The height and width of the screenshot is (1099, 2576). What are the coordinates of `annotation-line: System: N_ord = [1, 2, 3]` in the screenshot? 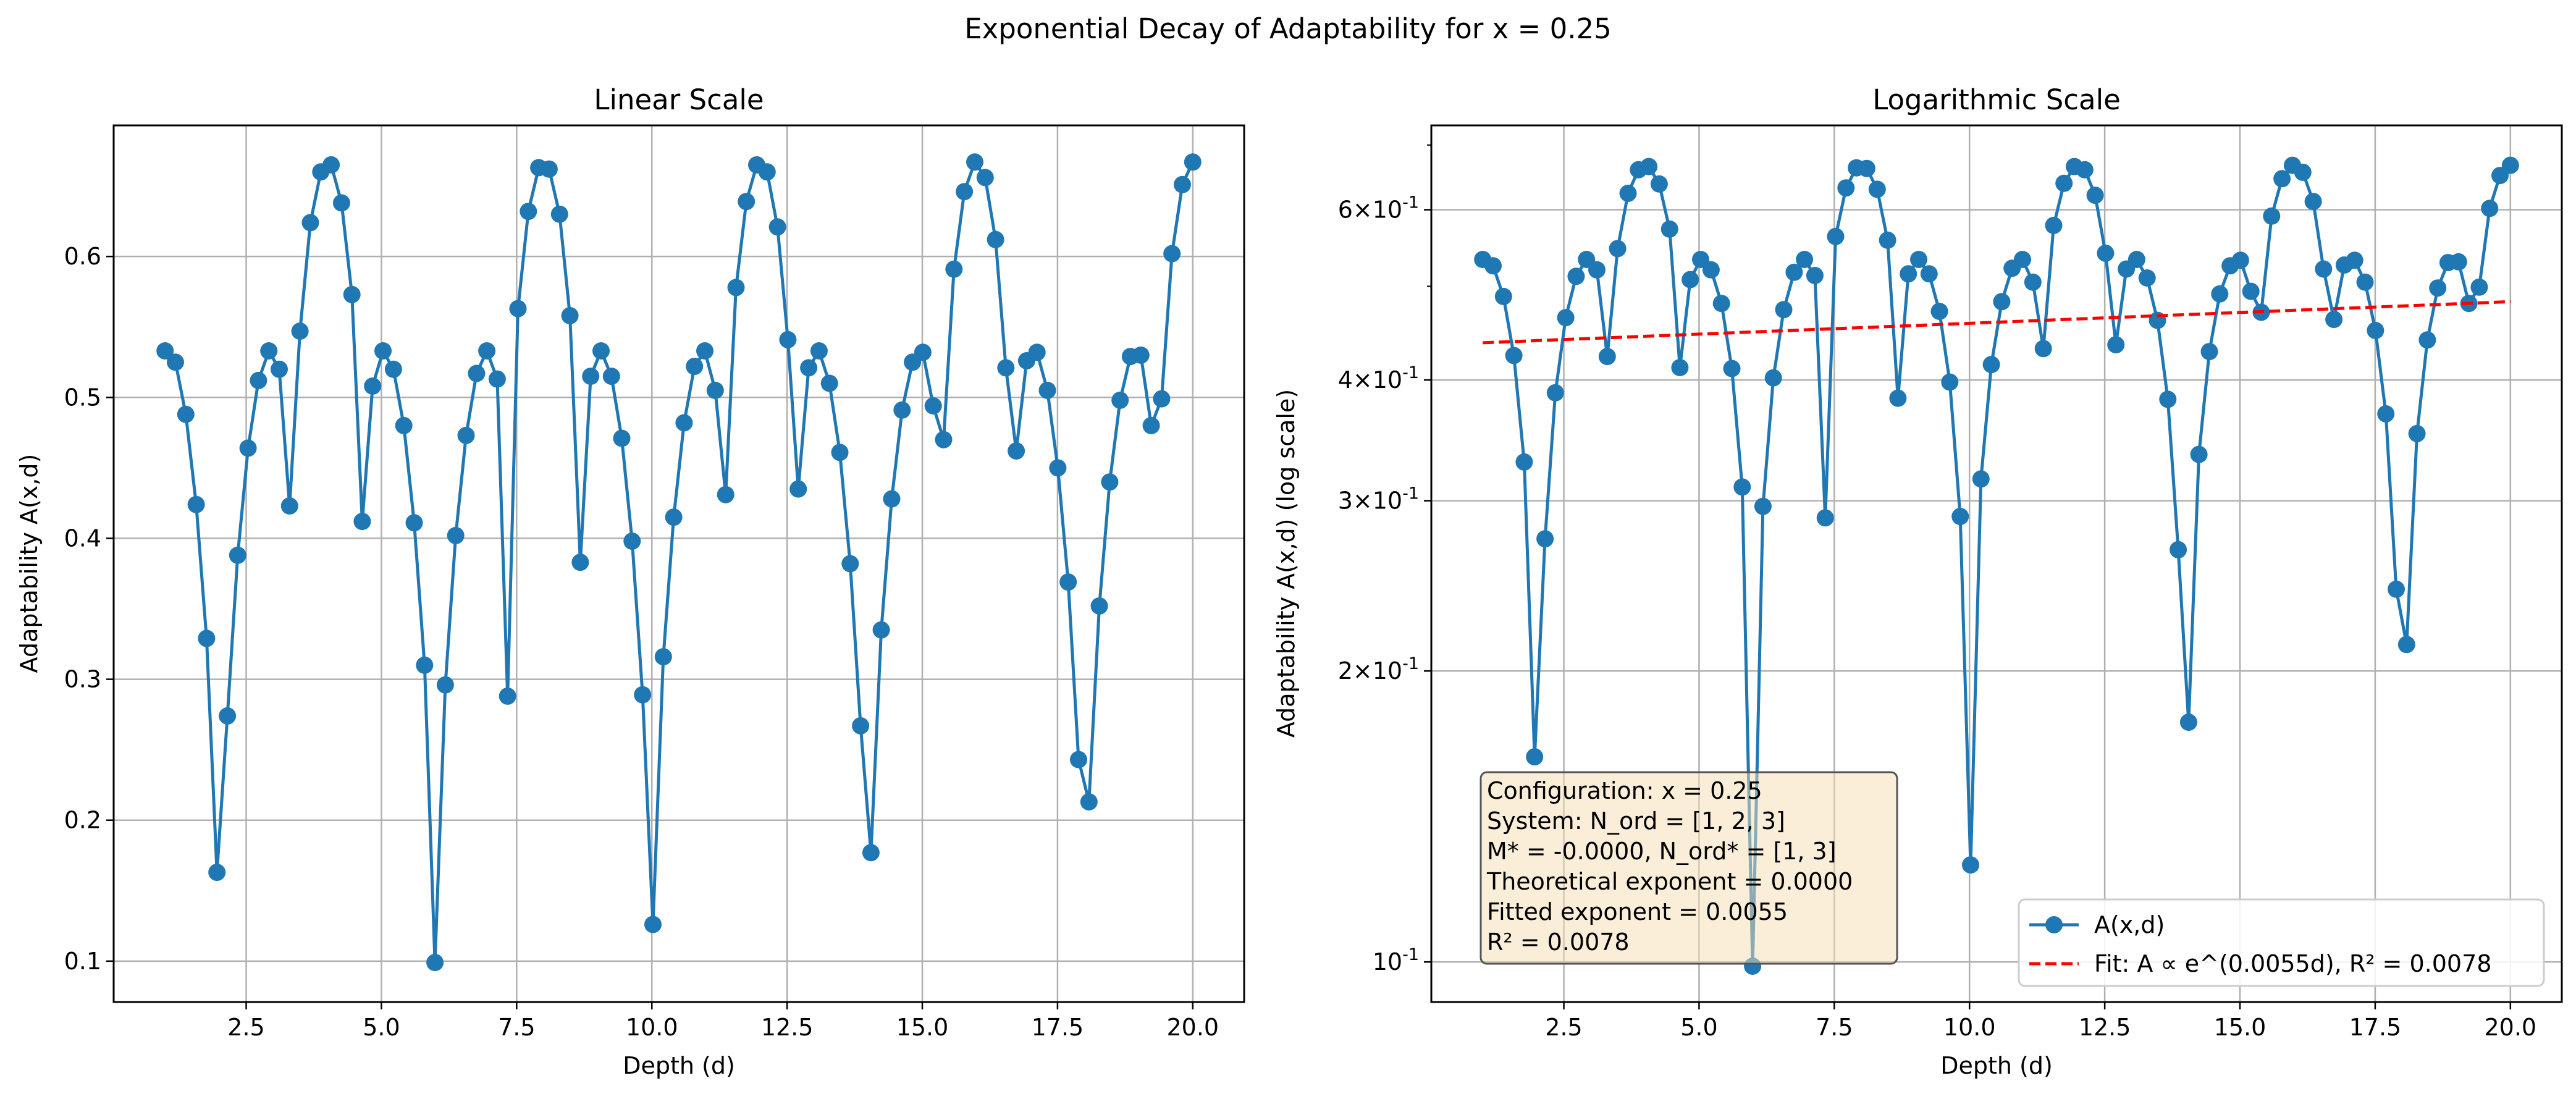 It's located at (1636, 821).